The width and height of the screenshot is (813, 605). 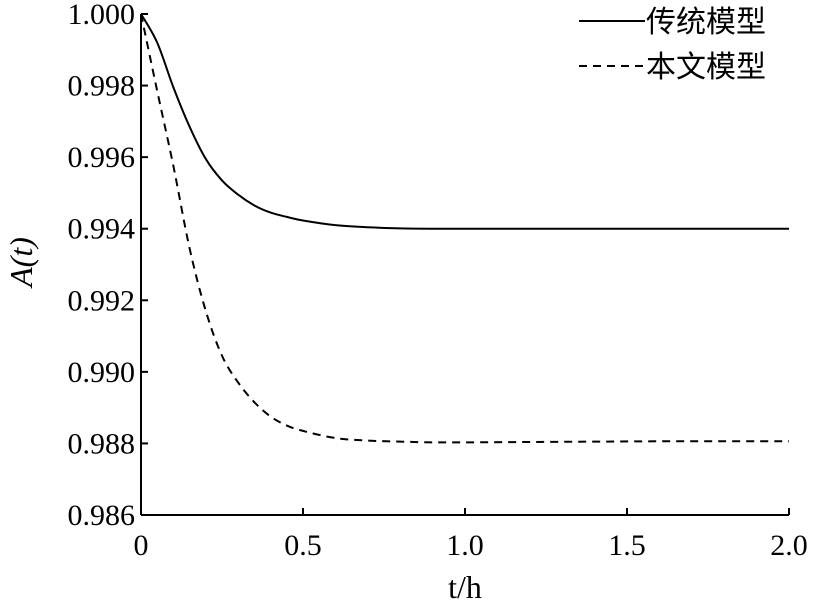 What do you see at coordinates (141, 545) in the screenshot?
I see `x-tick-label: 0` at bounding box center [141, 545].